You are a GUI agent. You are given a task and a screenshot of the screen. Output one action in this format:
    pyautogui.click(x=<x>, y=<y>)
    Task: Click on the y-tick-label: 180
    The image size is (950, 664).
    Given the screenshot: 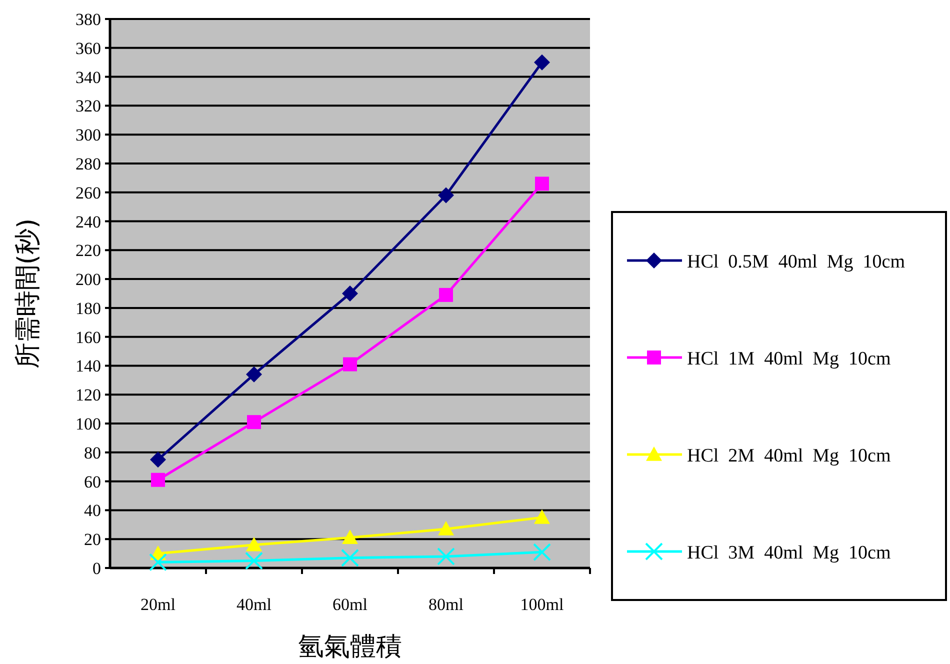 What is the action you would take?
    pyautogui.click(x=88, y=308)
    